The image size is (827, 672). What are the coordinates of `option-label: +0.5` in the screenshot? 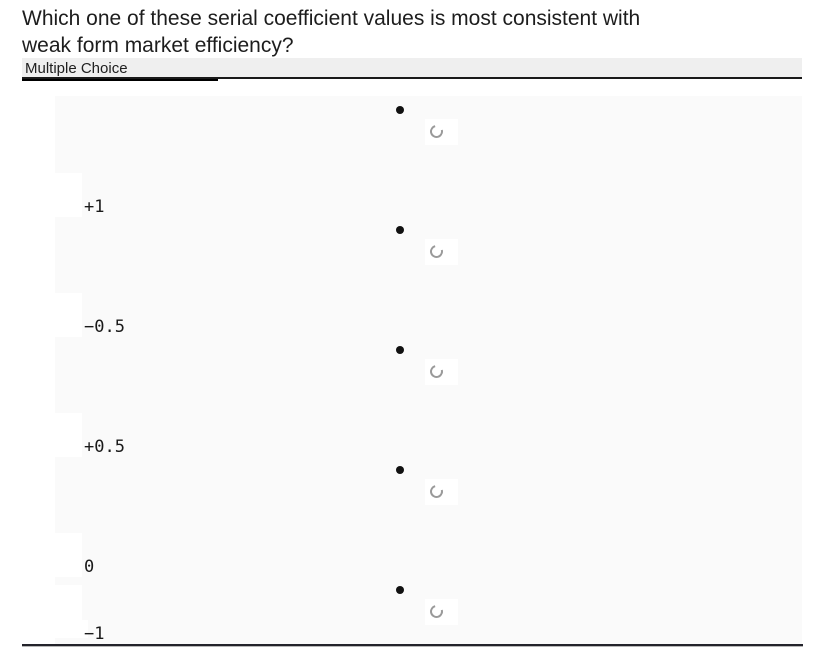 It's located at (104, 447).